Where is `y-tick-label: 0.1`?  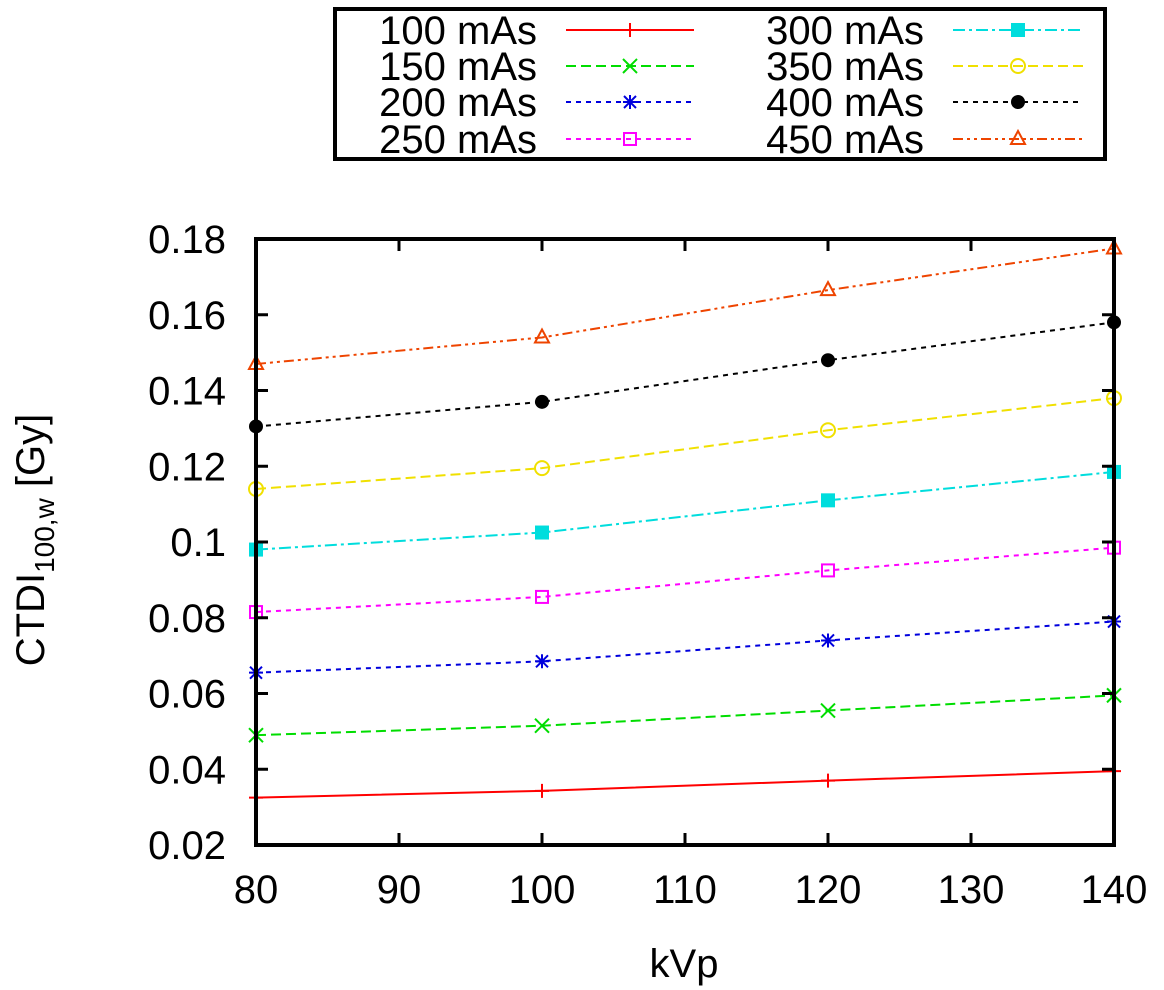
y-tick-label: 0.1 is located at coordinates (198, 543).